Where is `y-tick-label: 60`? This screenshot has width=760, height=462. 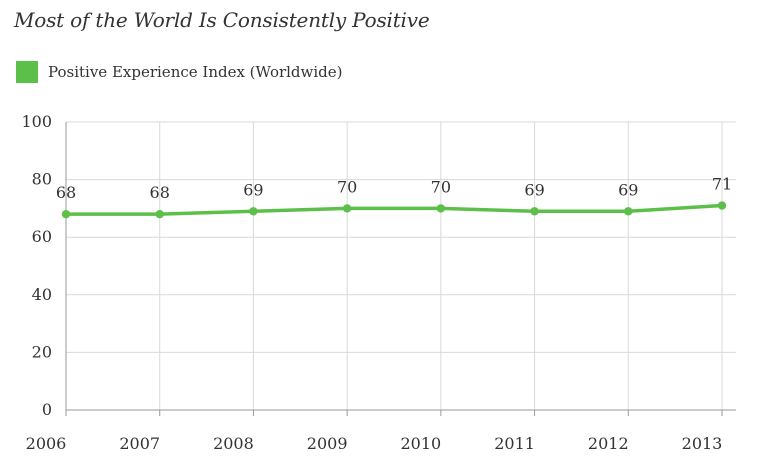
y-tick-label: 60 is located at coordinates (42, 236).